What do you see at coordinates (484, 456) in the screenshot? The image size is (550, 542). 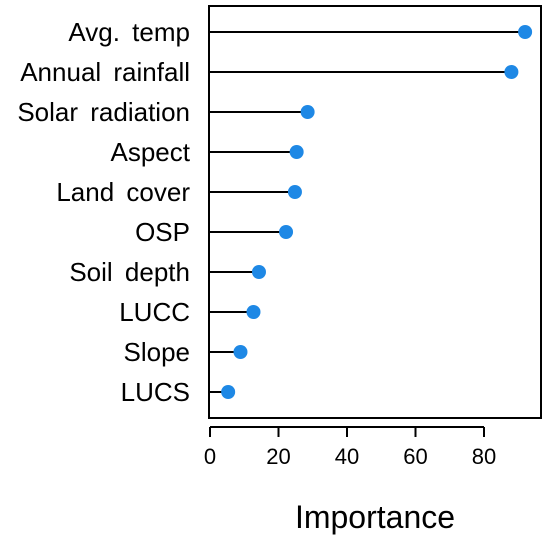 I see `x-tick-label-80: 80` at bounding box center [484, 456].